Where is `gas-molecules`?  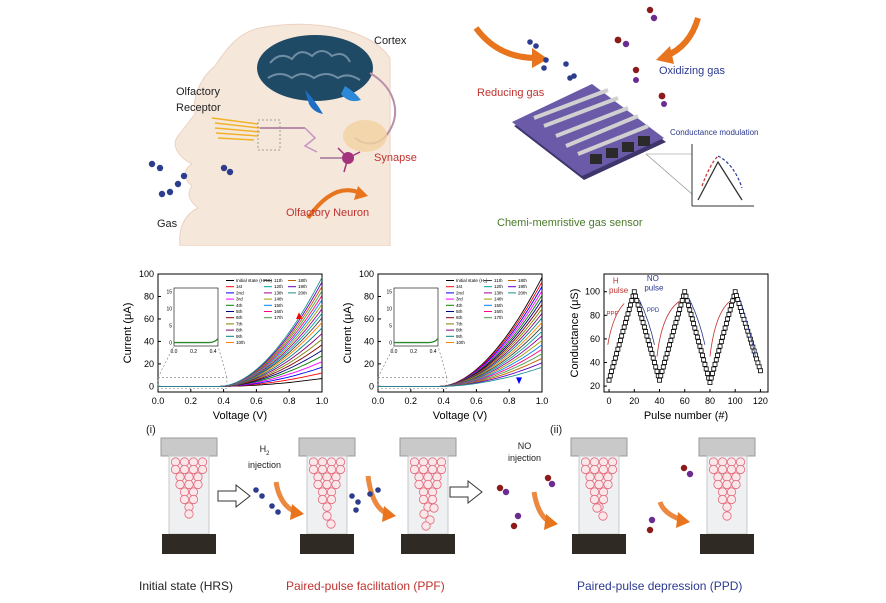
gas-molecules is located at coordinates (191, 179).